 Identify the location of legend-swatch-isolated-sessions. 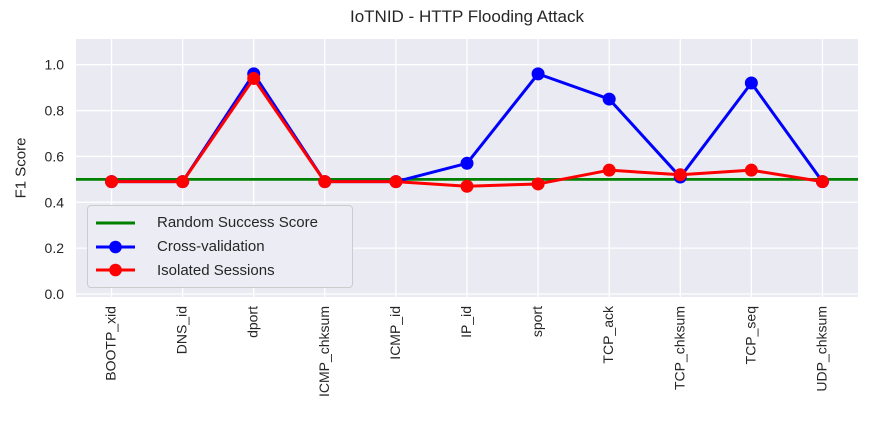
(115, 270).